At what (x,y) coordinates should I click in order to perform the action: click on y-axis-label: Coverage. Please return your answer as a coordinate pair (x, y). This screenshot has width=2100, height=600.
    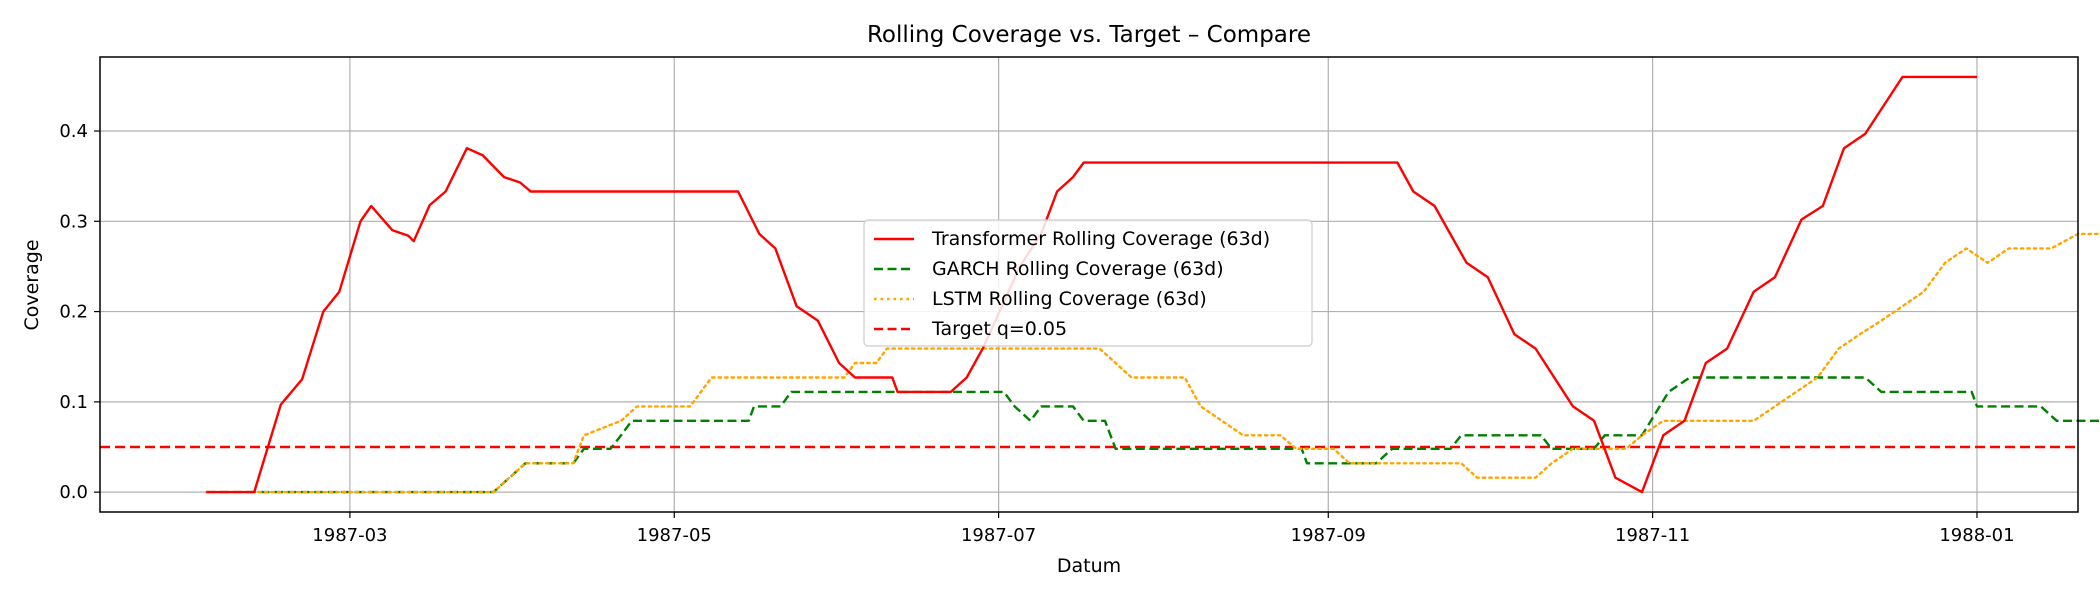
    Looking at the image, I should click on (32, 284).